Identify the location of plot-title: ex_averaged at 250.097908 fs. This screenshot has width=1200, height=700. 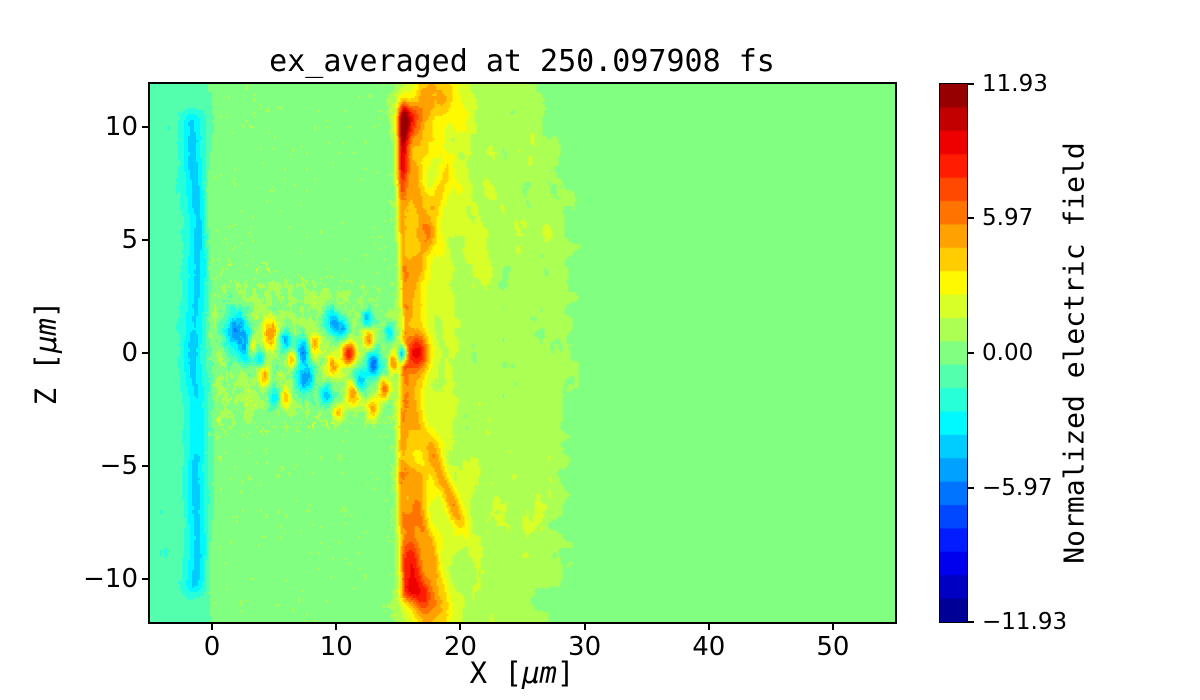
(522, 61).